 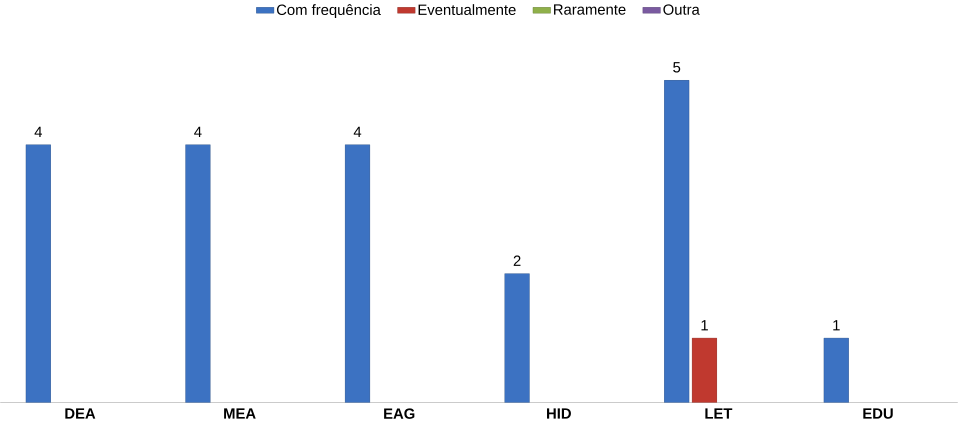 What do you see at coordinates (681, 9) in the screenshot?
I see `legend-label: Outra` at bounding box center [681, 9].